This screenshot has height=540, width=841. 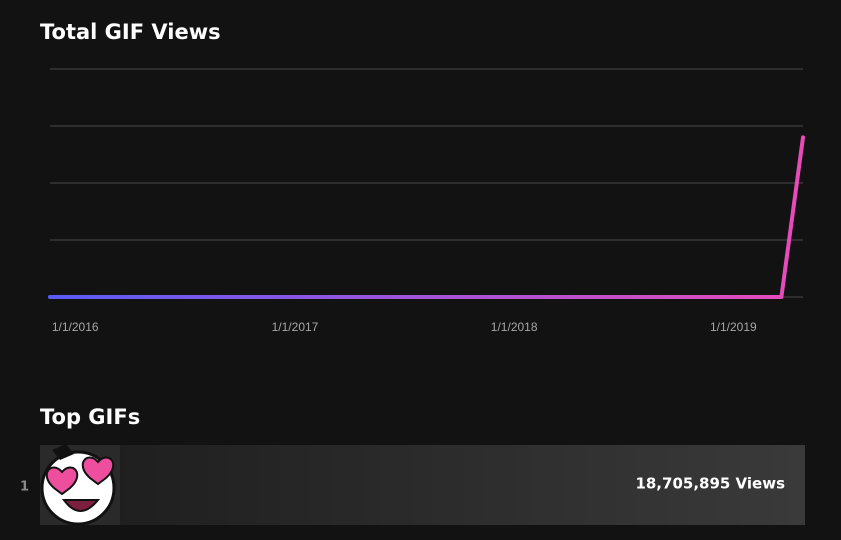 I want to click on x-tick-label: 1/1/2019, so click(x=733, y=327).